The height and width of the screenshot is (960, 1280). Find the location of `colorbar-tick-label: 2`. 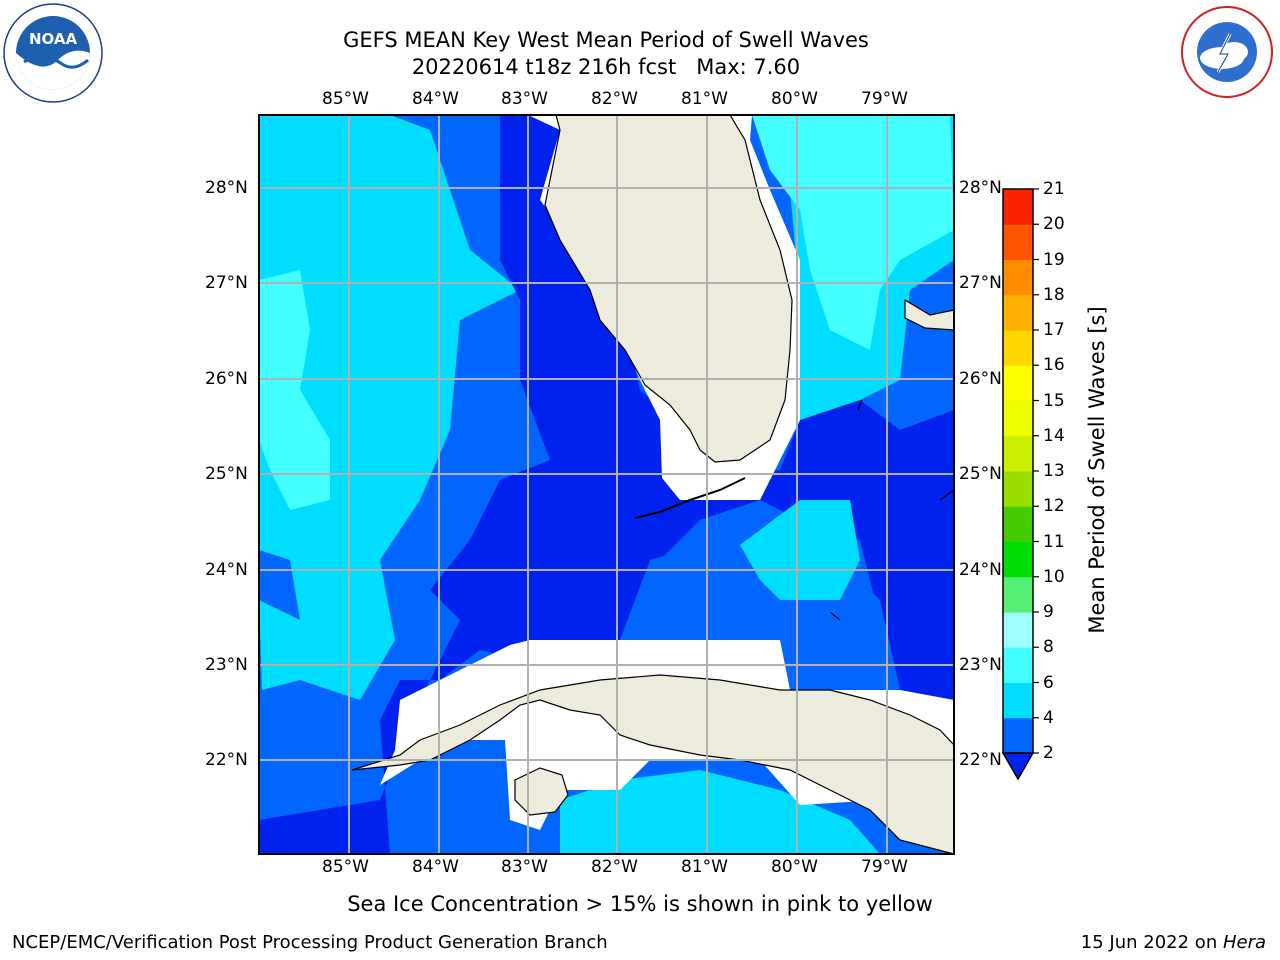

colorbar-tick-label: 2 is located at coordinates (1048, 753).